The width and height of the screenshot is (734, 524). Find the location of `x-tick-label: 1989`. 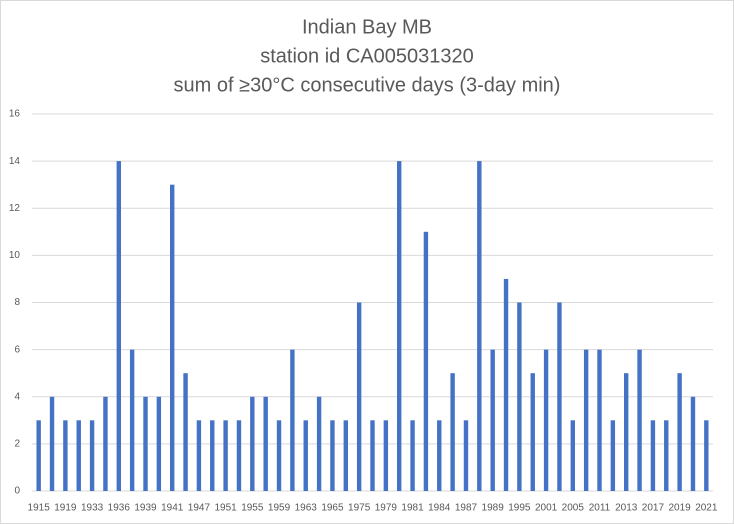

x-tick-label: 1989 is located at coordinates (493, 508).